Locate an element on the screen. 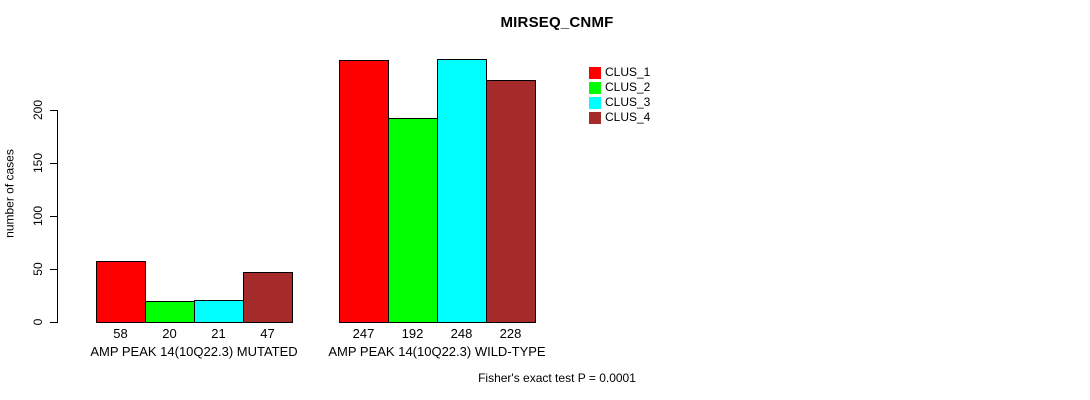  bar-value-label: 20 is located at coordinates (169, 333).